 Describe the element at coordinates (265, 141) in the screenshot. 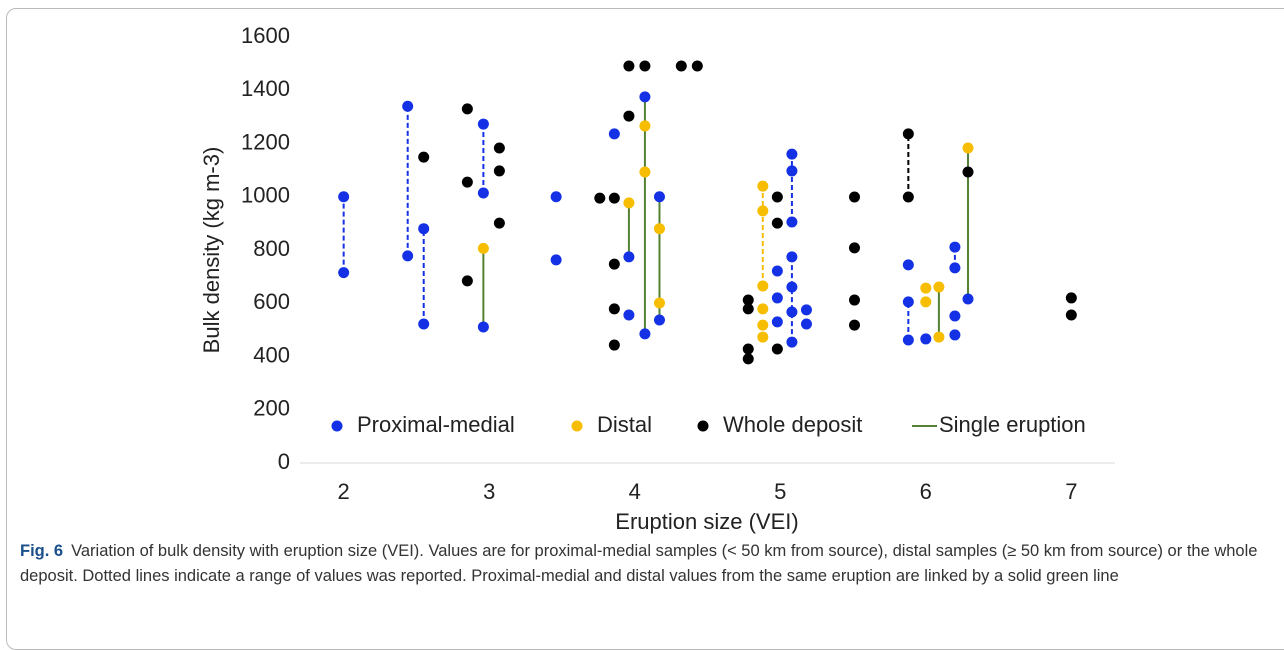

I see `y-tick-label: 1200` at that location.